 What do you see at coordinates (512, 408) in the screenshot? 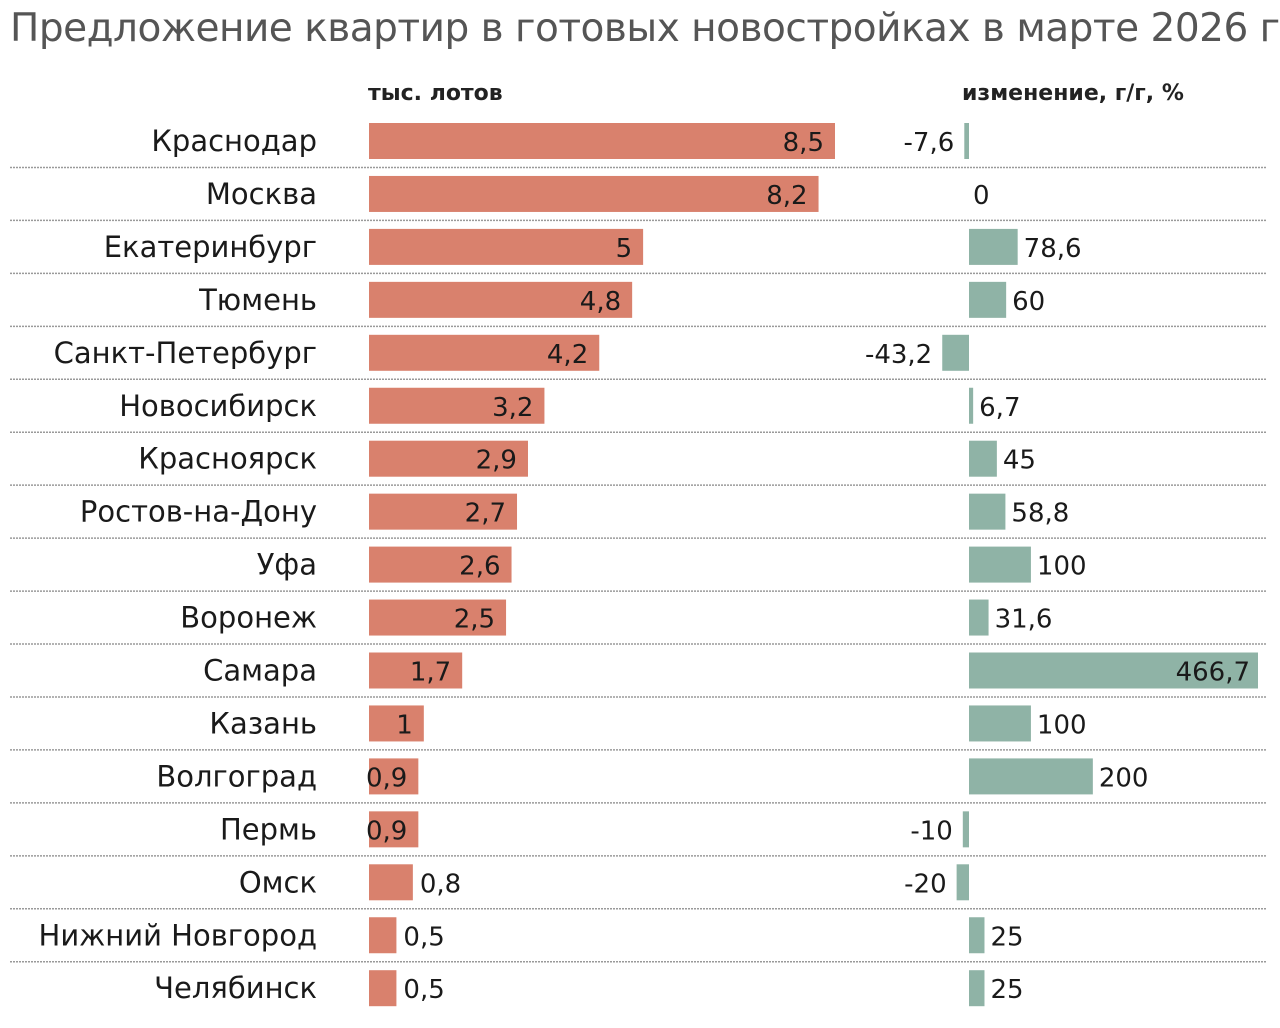
I see `volume-value-label: 3,2` at bounding box center [512, 408].